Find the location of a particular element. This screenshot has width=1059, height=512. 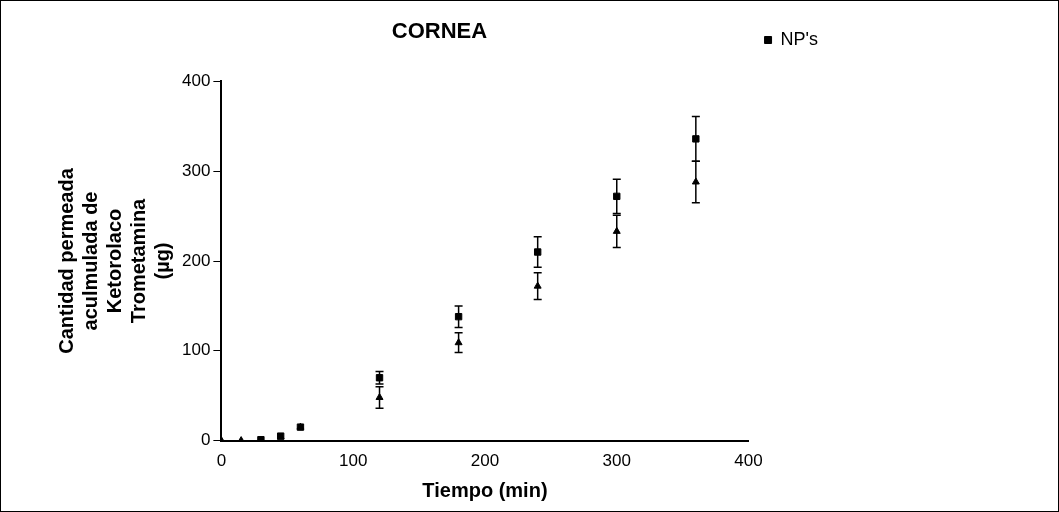

x-tick-label: 100 is located at coordinates (353, 461).